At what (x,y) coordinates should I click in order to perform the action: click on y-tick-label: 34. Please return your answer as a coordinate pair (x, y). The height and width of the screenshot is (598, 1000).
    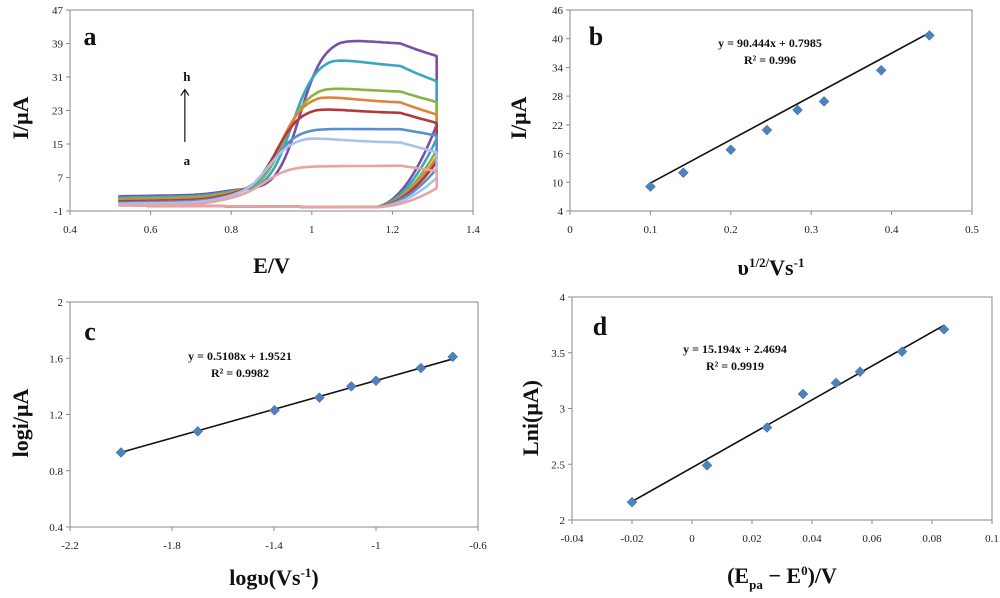
    Looking at the image, I should click on (558, 68).